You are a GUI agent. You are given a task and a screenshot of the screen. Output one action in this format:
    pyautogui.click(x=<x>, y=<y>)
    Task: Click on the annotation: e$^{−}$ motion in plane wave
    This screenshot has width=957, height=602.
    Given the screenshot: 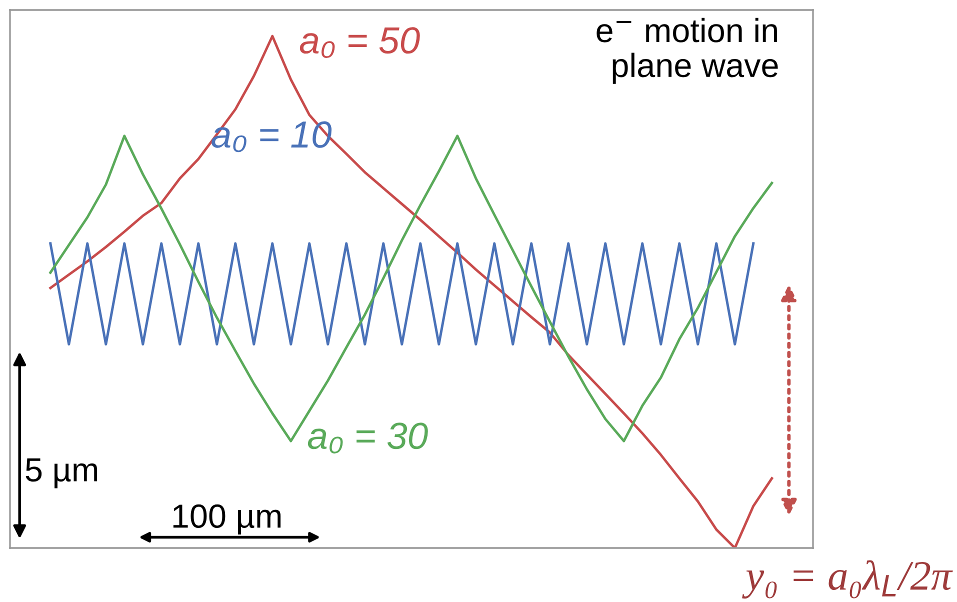 What is the action you would take?
    pyautogui.click(x=687, y=51)
    